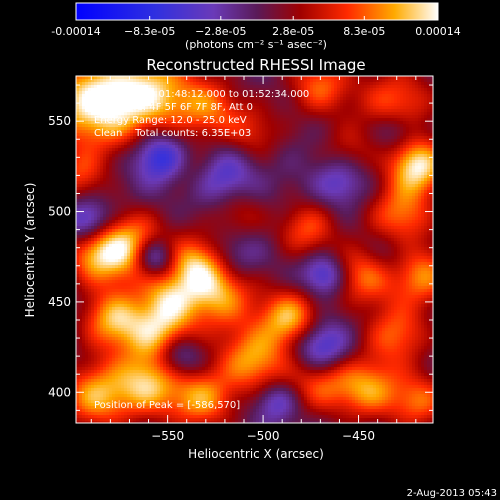 This screenshot has width=500, height=500. What do you see at coordinates (59, 212) in the screenshot?
I see `y-tick-label-2: 500` at bounding box center [59, 212].